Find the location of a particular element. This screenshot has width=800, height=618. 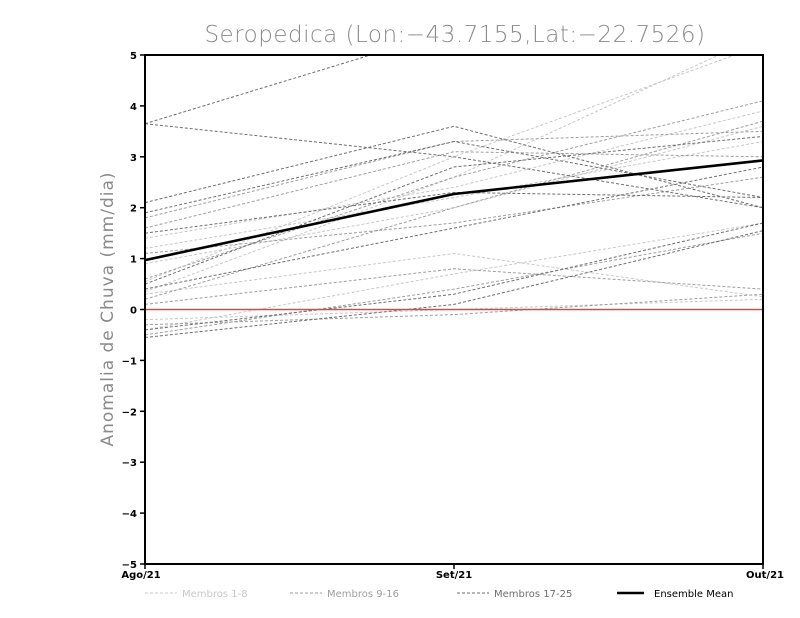

legend-label: Membros 9-16 is located at coordinates (363, 594).